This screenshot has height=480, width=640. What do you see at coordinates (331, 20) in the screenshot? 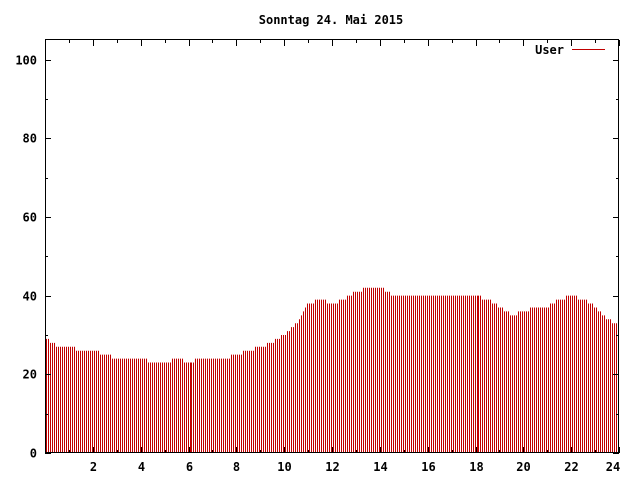
I see `chart-title: Sonntag 24. Mai 2015` at bounding box center [331, 20].